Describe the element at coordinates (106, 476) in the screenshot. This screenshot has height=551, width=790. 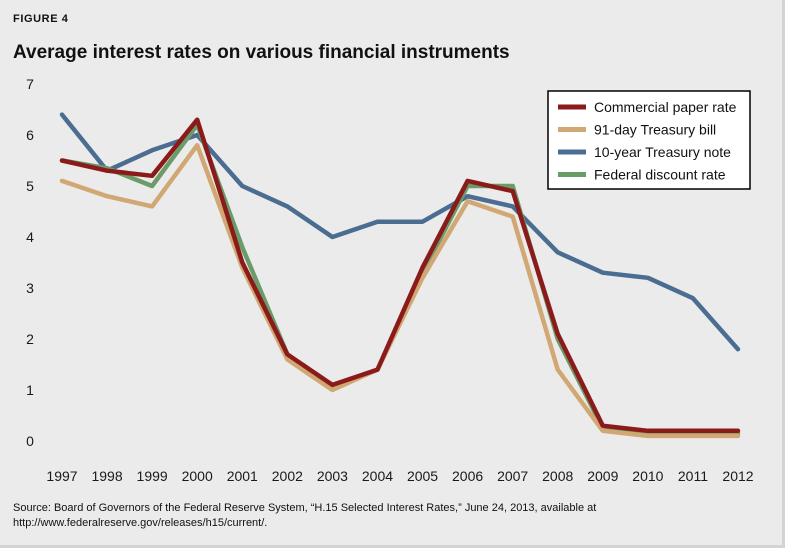
I see `x-tick-label: 1998` at that location.